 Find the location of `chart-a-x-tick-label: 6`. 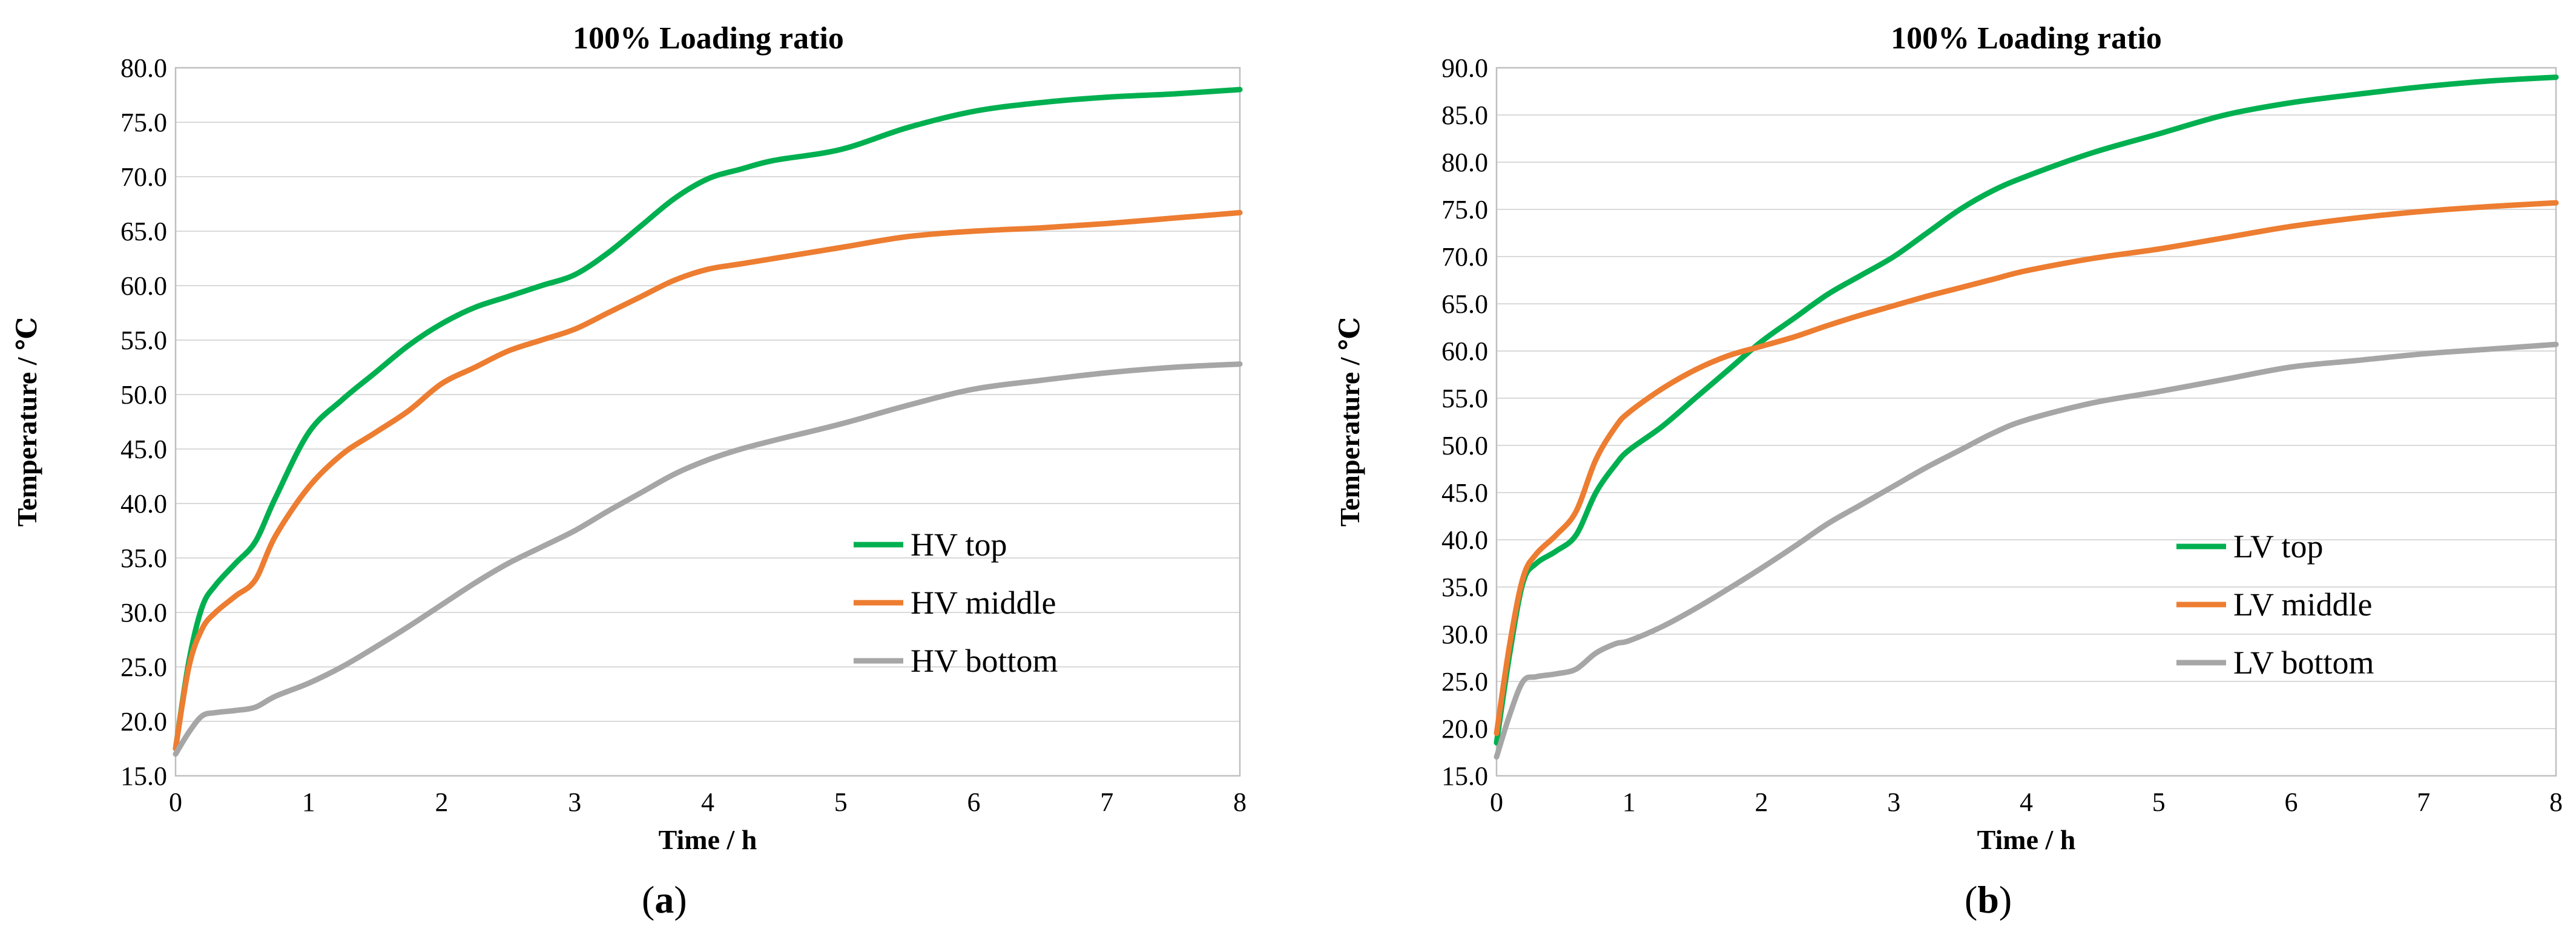

chart-a-x-tick-label: 6 is located at coordinates (974, 802).